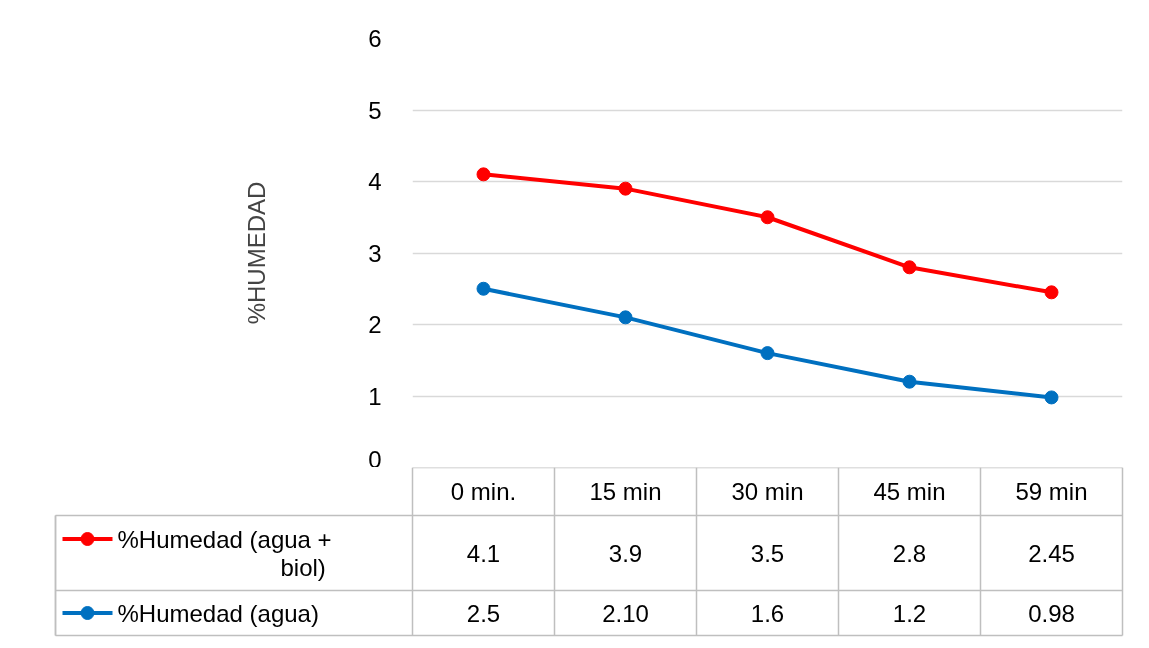 The image size is (1149, 648). What do you see at coordinates (625, 491) in the screenshot?
I see `x-tick-label: 15 min` at bounding box center [625, 491].